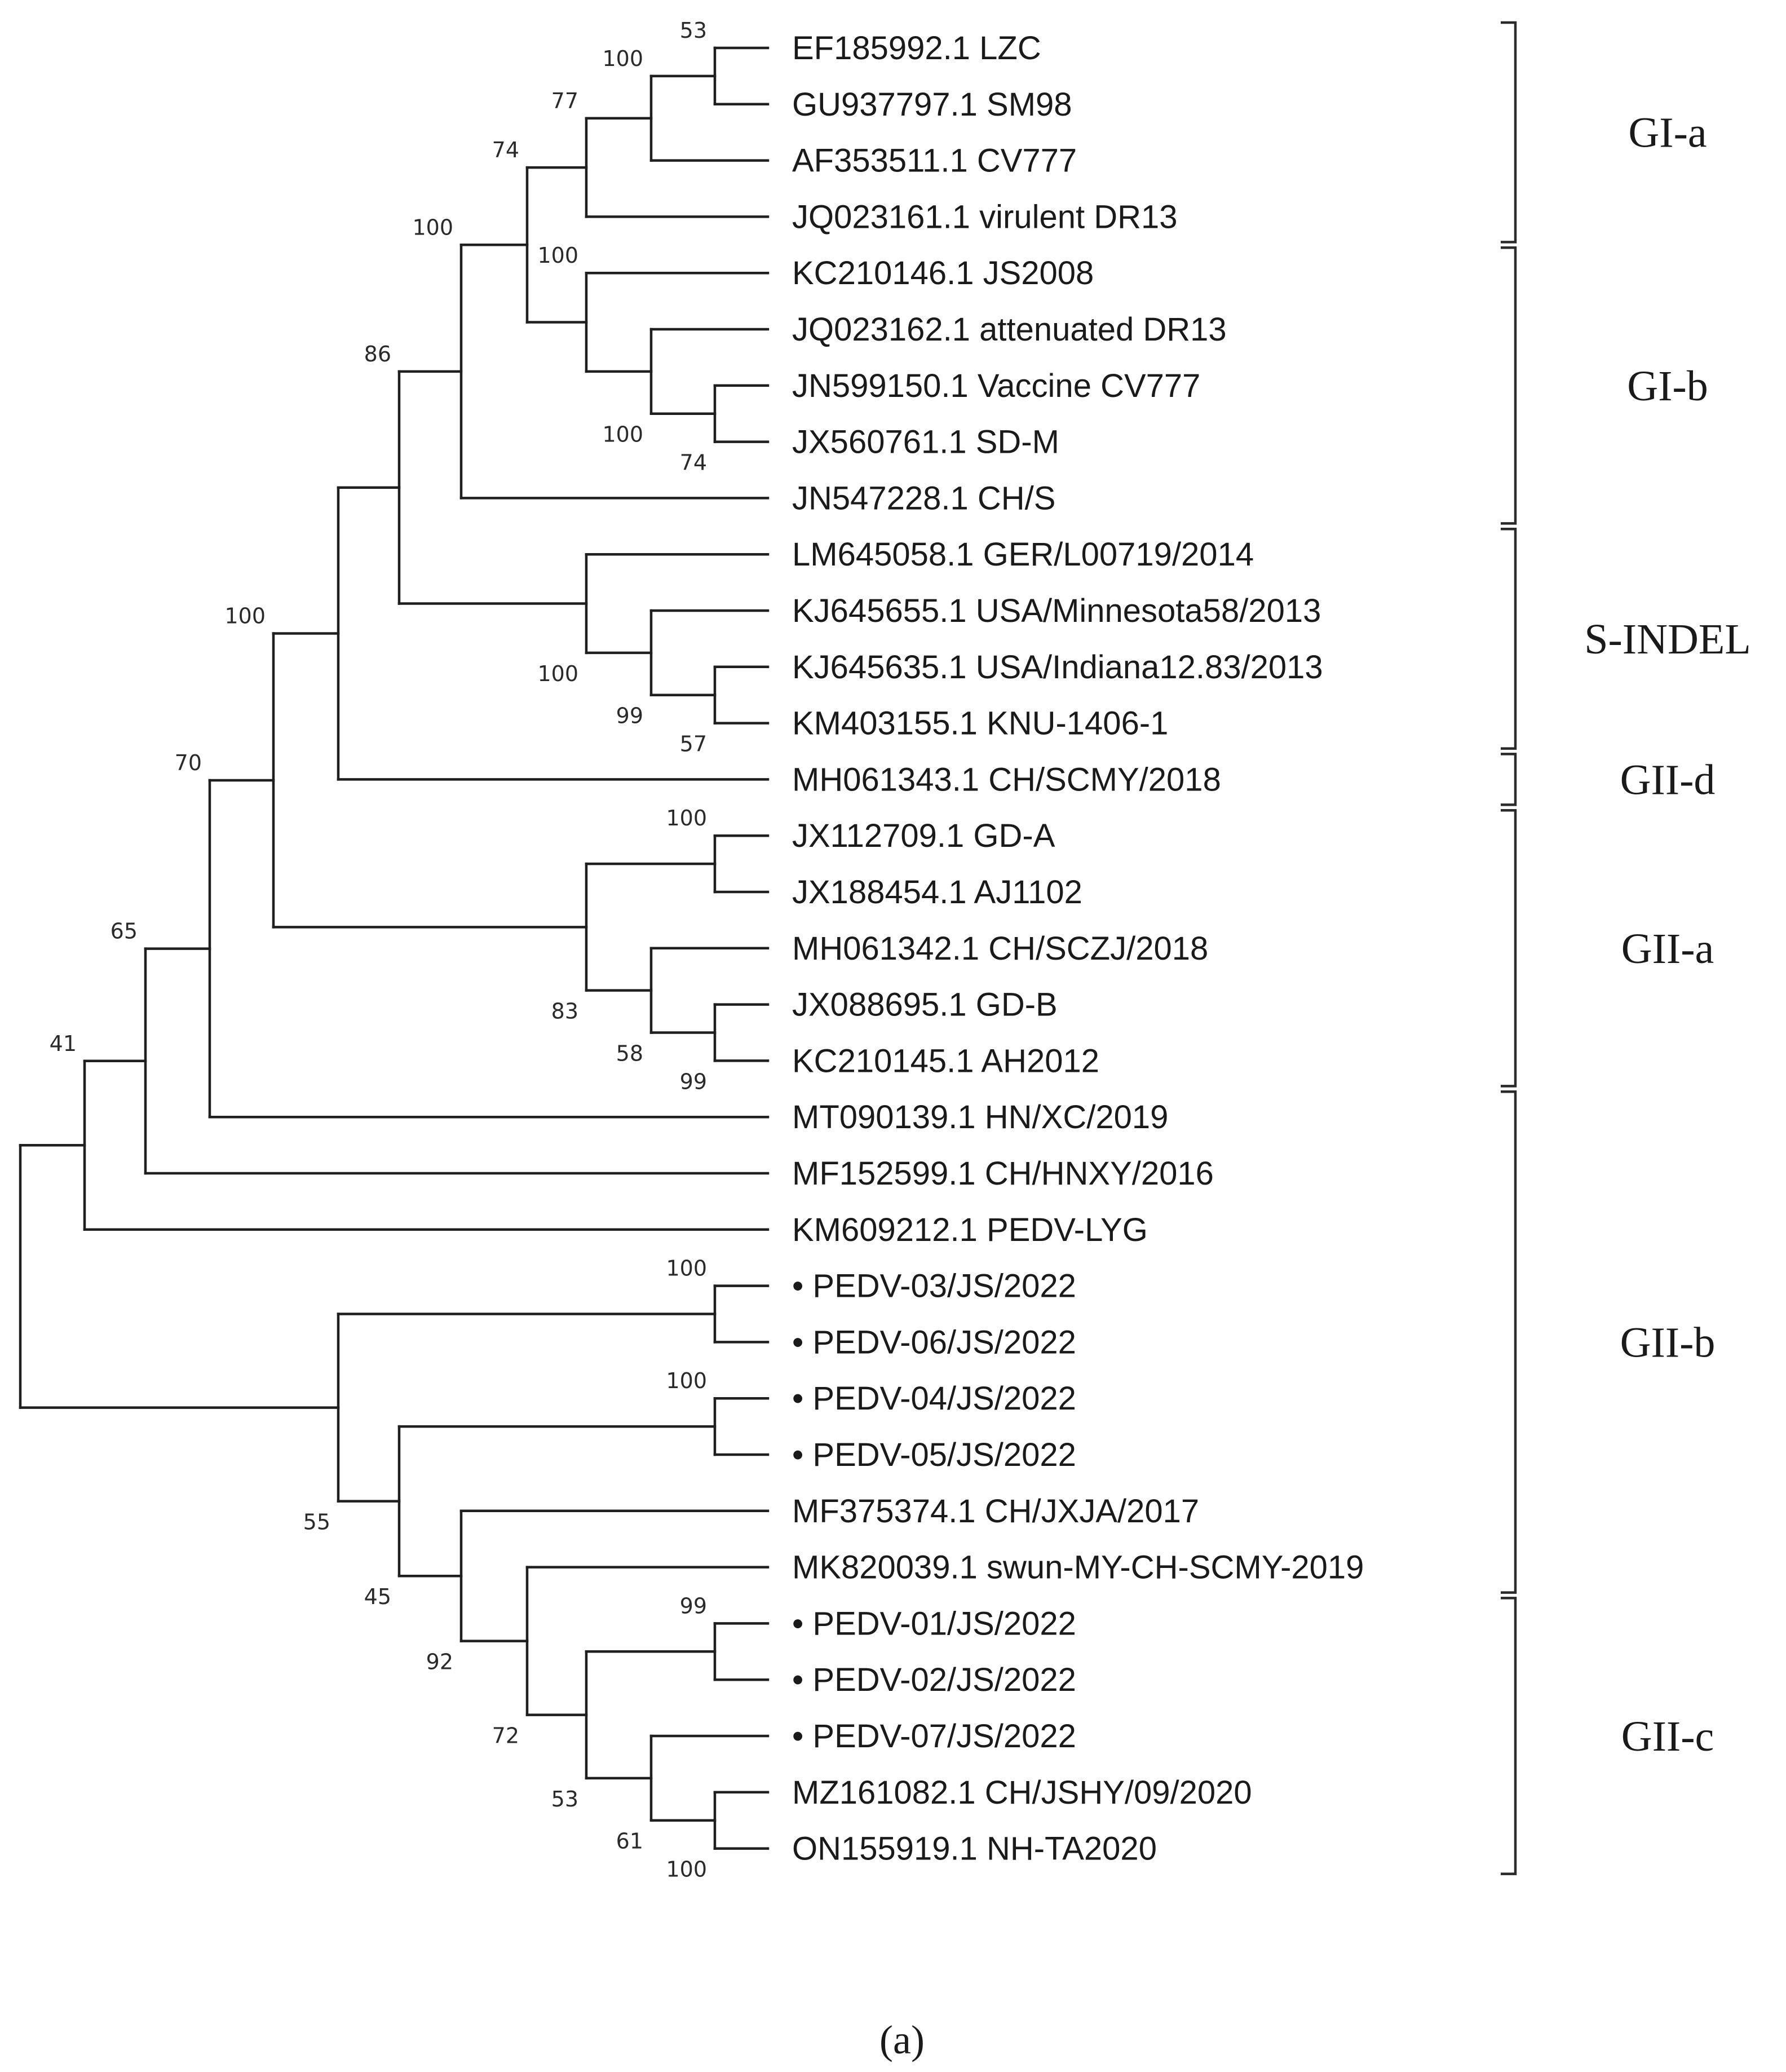 This screenshot has width=1786, height=2072. What do you see at coordinates (1509, 132) in the screenshot?
I see `clade-bracket-gi-a` at bounding box center [1509, 132].